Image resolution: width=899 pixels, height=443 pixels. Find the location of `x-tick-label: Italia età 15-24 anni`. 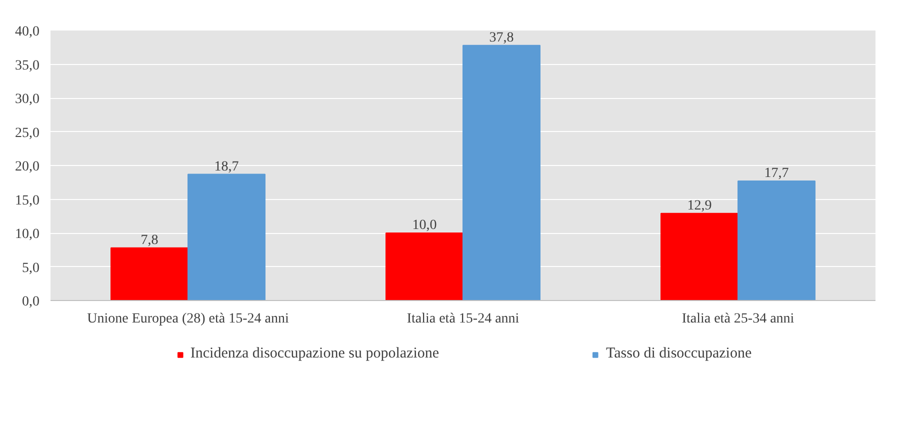

x-tick-label: Italia età 15-24 anni is located at coordinates (463, 319).